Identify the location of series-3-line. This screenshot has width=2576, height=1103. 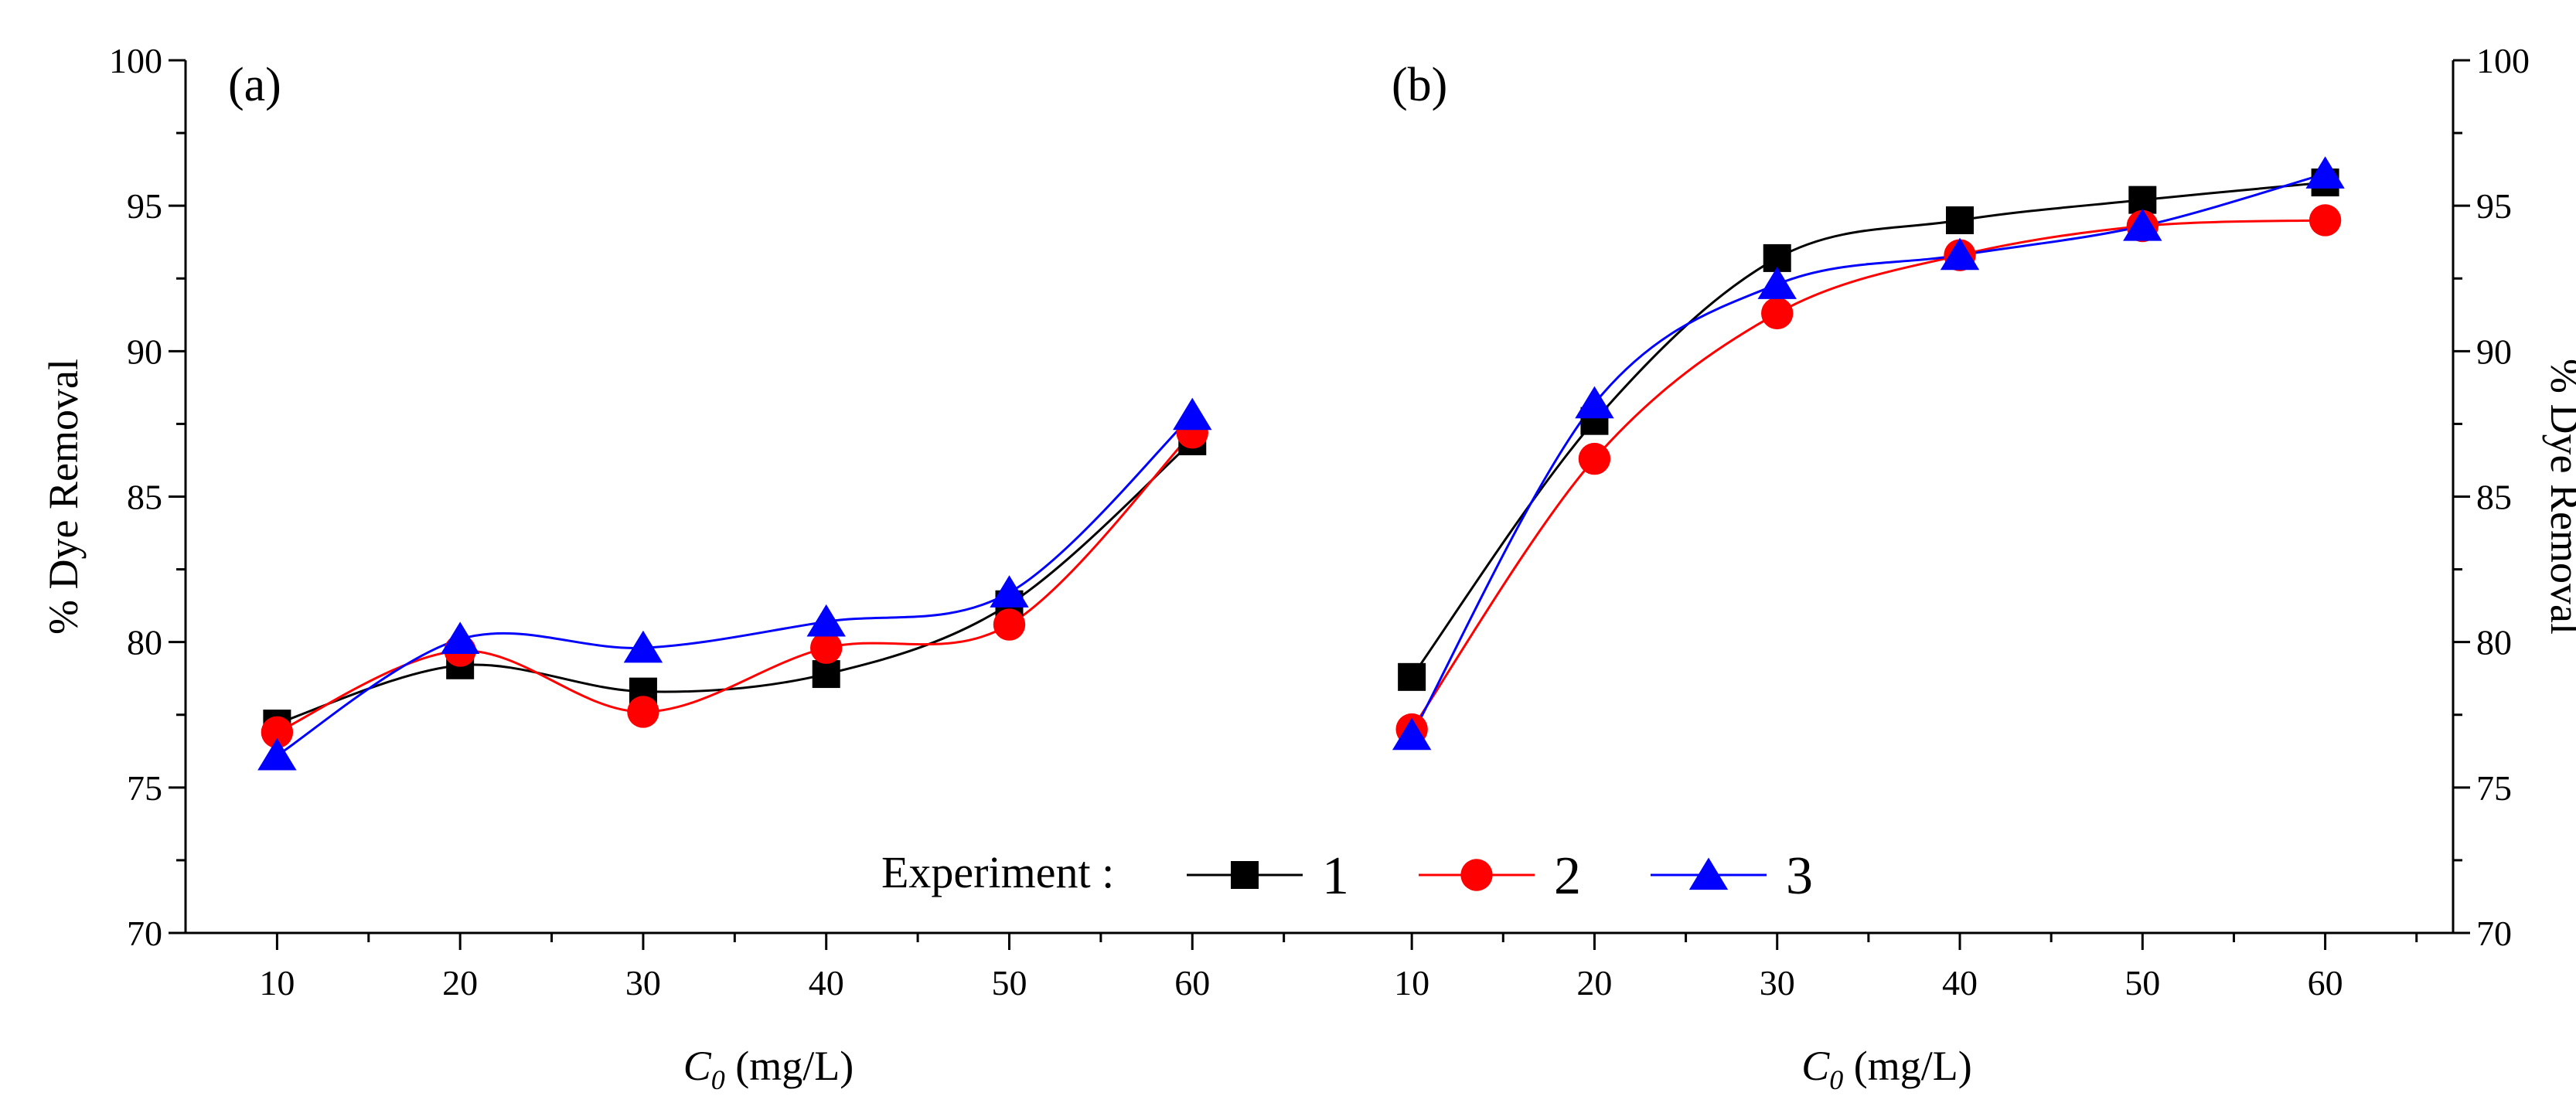
(735, 585).